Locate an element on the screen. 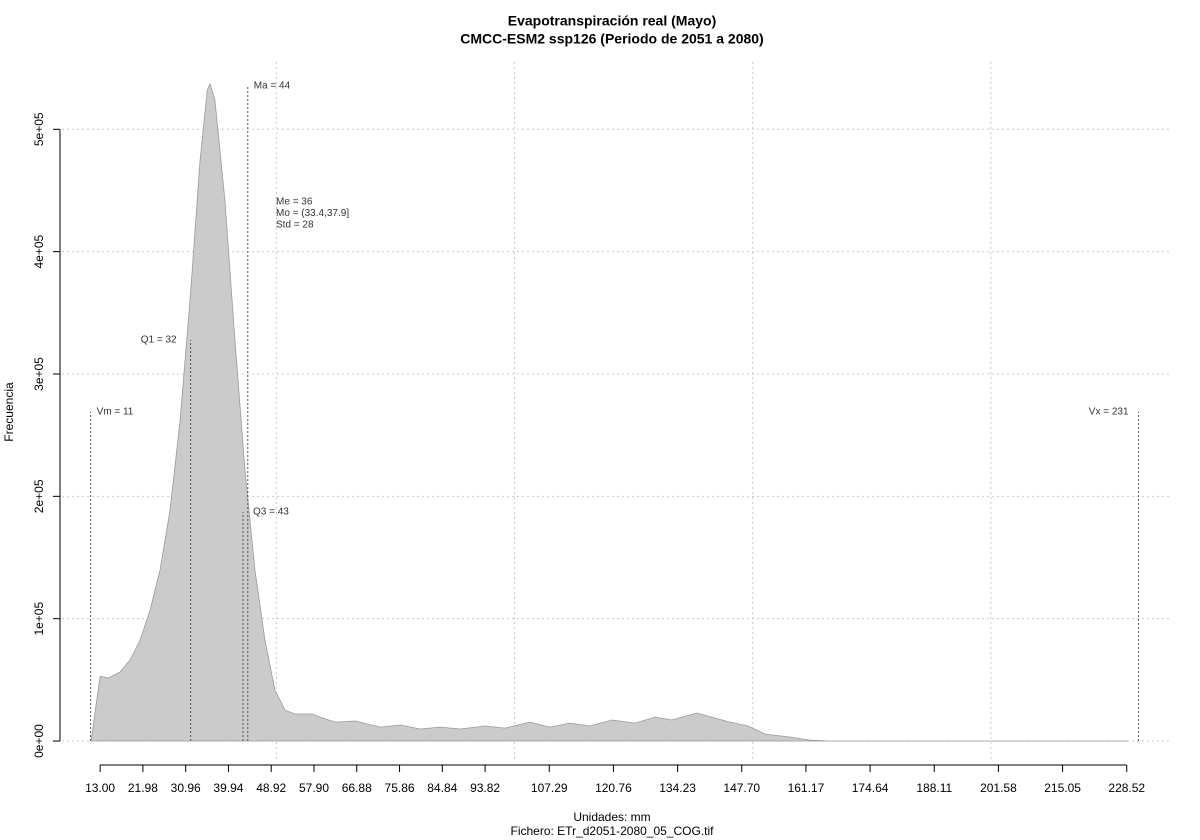 The image size is (1200, 840). y-tick-label: 0e+00 is located at coordinates (39, 741).